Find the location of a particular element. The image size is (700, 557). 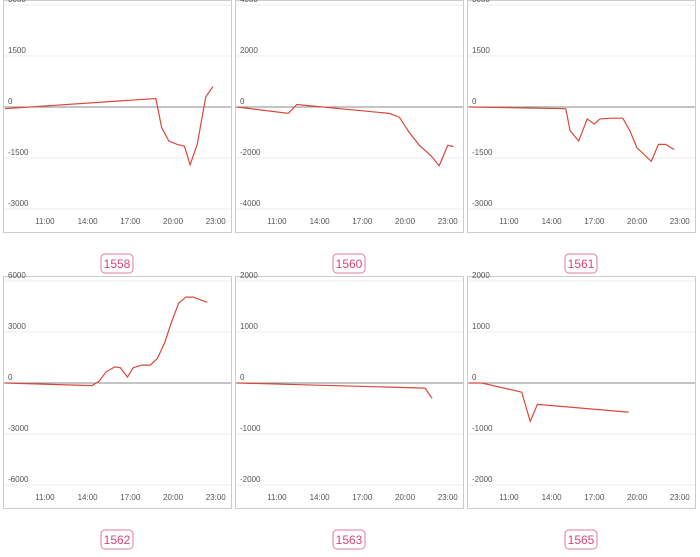

label-button-text: 1558 is located at coordinates (117, 264).